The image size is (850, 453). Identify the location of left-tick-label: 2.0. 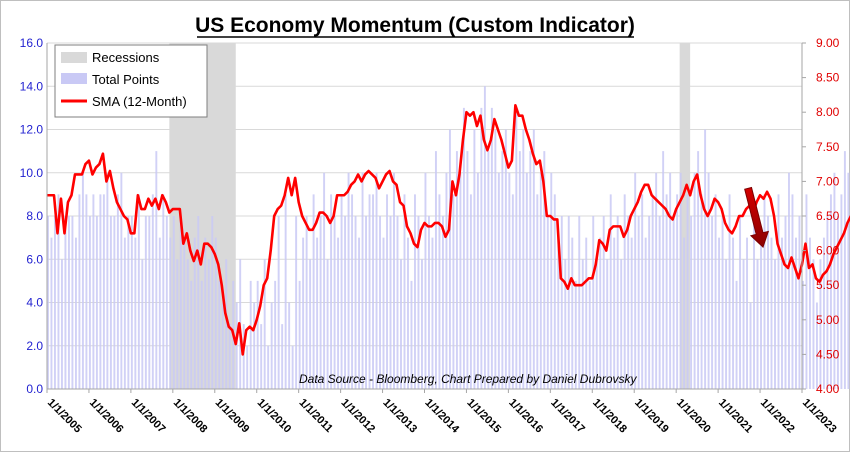
(34, 346).